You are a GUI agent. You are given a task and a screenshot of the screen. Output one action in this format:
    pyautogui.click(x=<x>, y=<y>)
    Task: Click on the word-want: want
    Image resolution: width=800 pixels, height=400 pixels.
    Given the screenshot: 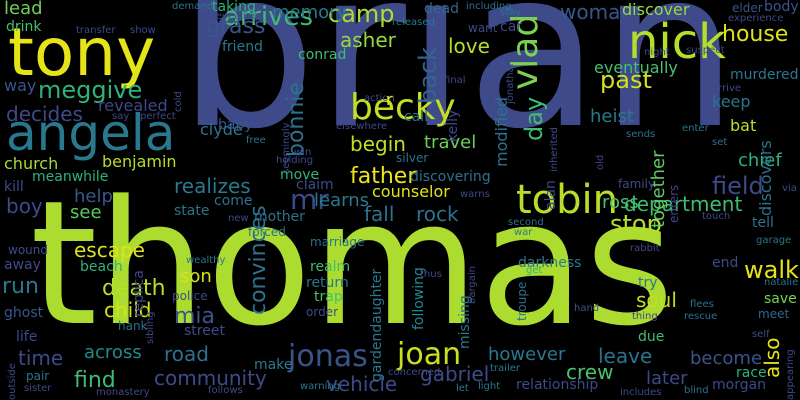 What is the action you would take?
    pyautogui.click(x=483, y=28)
    